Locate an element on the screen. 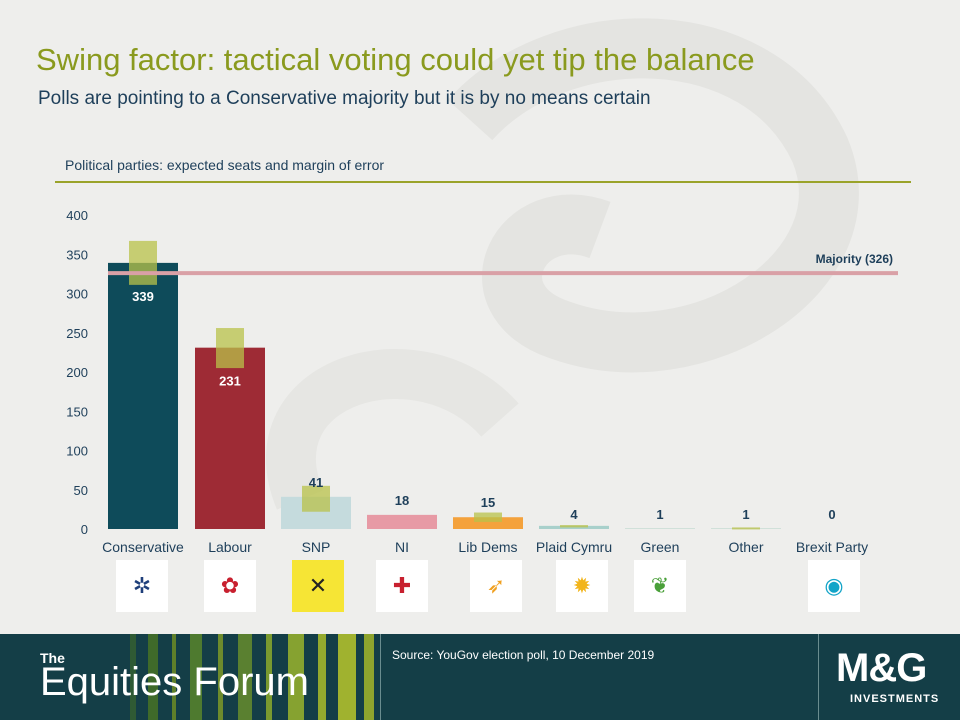 The image size is (960, 720). data-label: 231 is located at coordinates (230, 381).